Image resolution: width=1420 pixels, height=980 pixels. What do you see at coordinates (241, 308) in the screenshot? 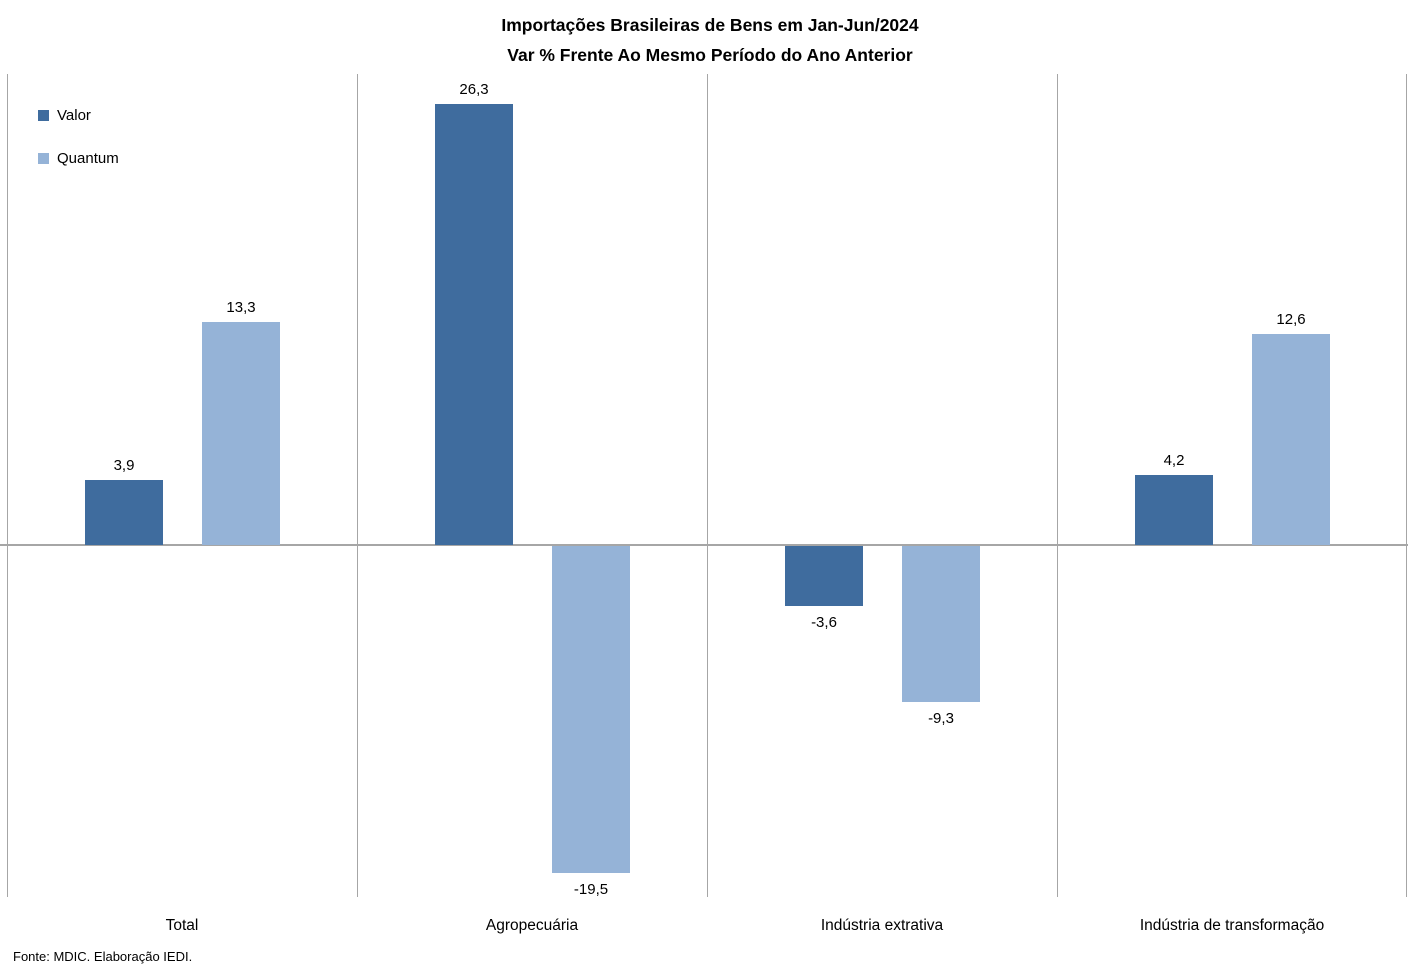
I see `value-label-quantum-1: 13,3` at bounding box center [241, 308].